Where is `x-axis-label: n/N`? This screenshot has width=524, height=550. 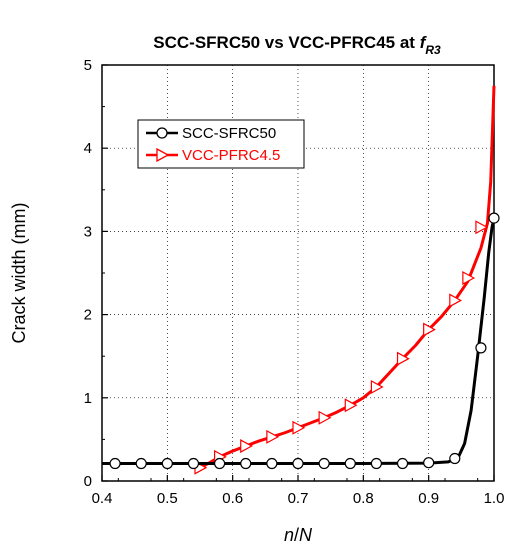
x-axis-label: n/N is located at coordinates (298, 535).